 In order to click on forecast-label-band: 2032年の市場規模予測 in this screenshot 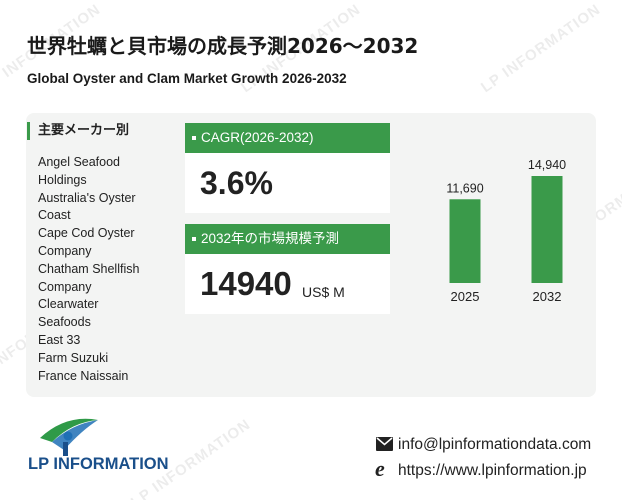, I will do `click(287, 239)`.